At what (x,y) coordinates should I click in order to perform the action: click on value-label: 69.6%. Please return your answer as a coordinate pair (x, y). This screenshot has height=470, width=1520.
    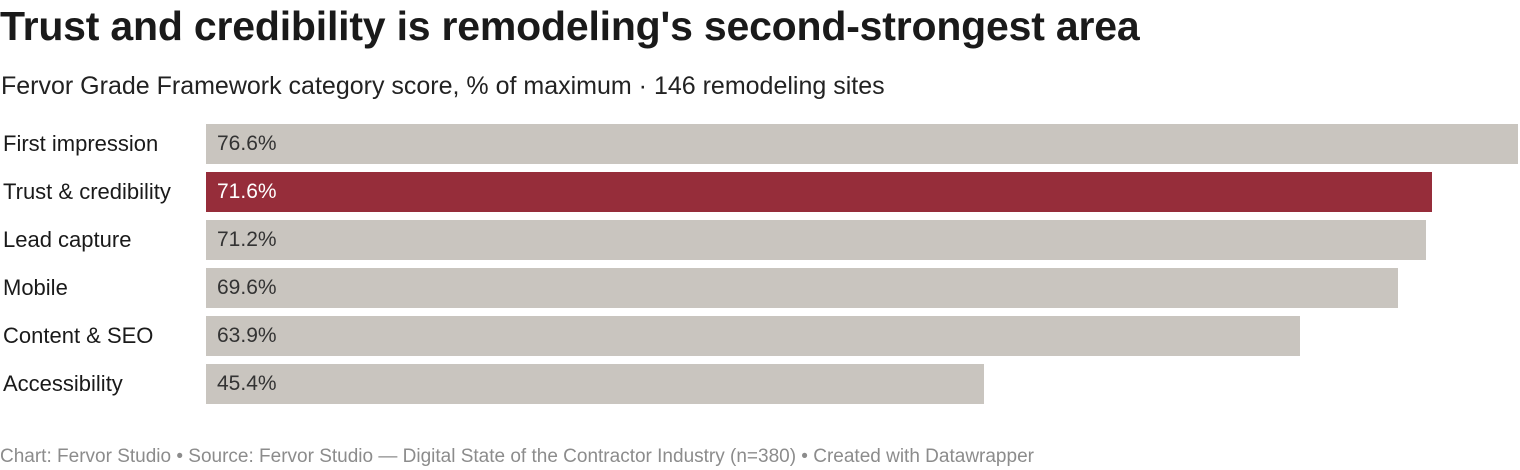
    Looking at the image, I should click on (247, 287).